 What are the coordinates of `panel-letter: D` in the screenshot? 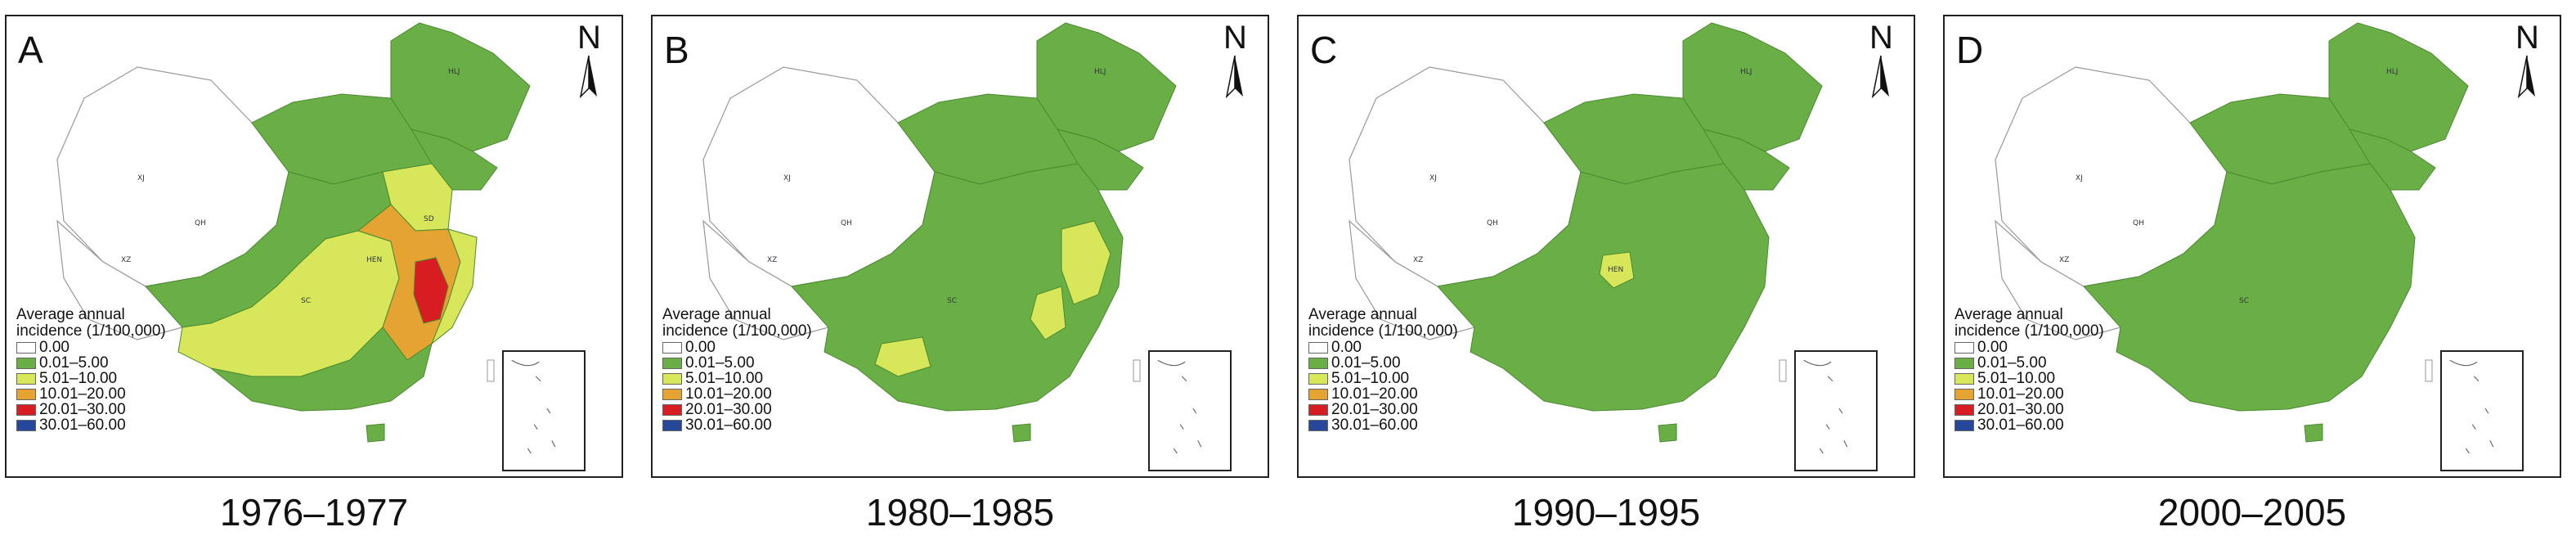 It's located at (1970, 50).